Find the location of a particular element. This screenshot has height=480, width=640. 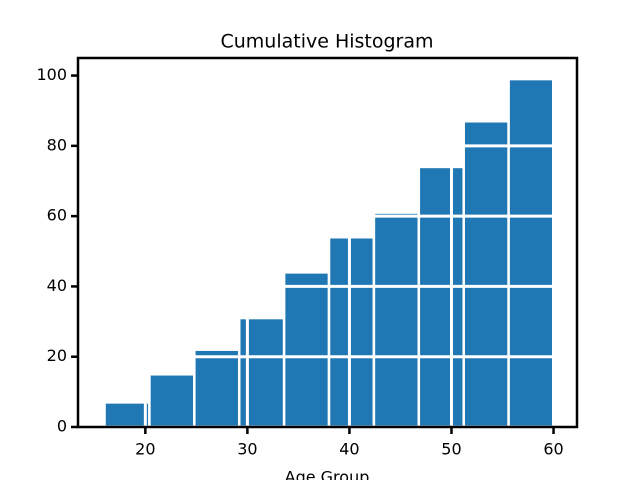

chart-title: Cumulative Histogram is located at coordinates (326, 42).